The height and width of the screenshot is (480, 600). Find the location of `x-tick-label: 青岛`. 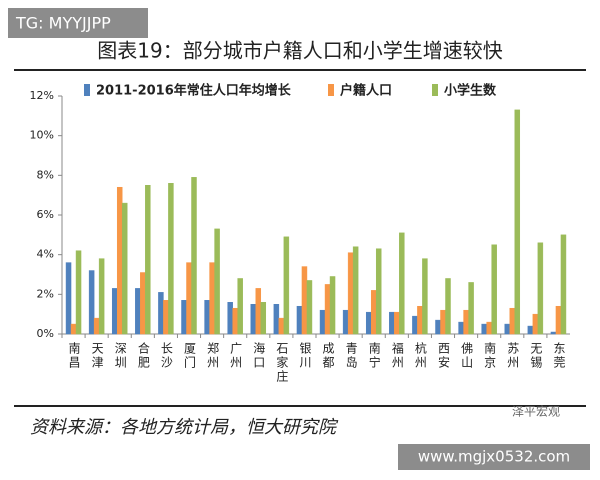

x-tick-label: 青岛 is located at coordinates (351, 356).